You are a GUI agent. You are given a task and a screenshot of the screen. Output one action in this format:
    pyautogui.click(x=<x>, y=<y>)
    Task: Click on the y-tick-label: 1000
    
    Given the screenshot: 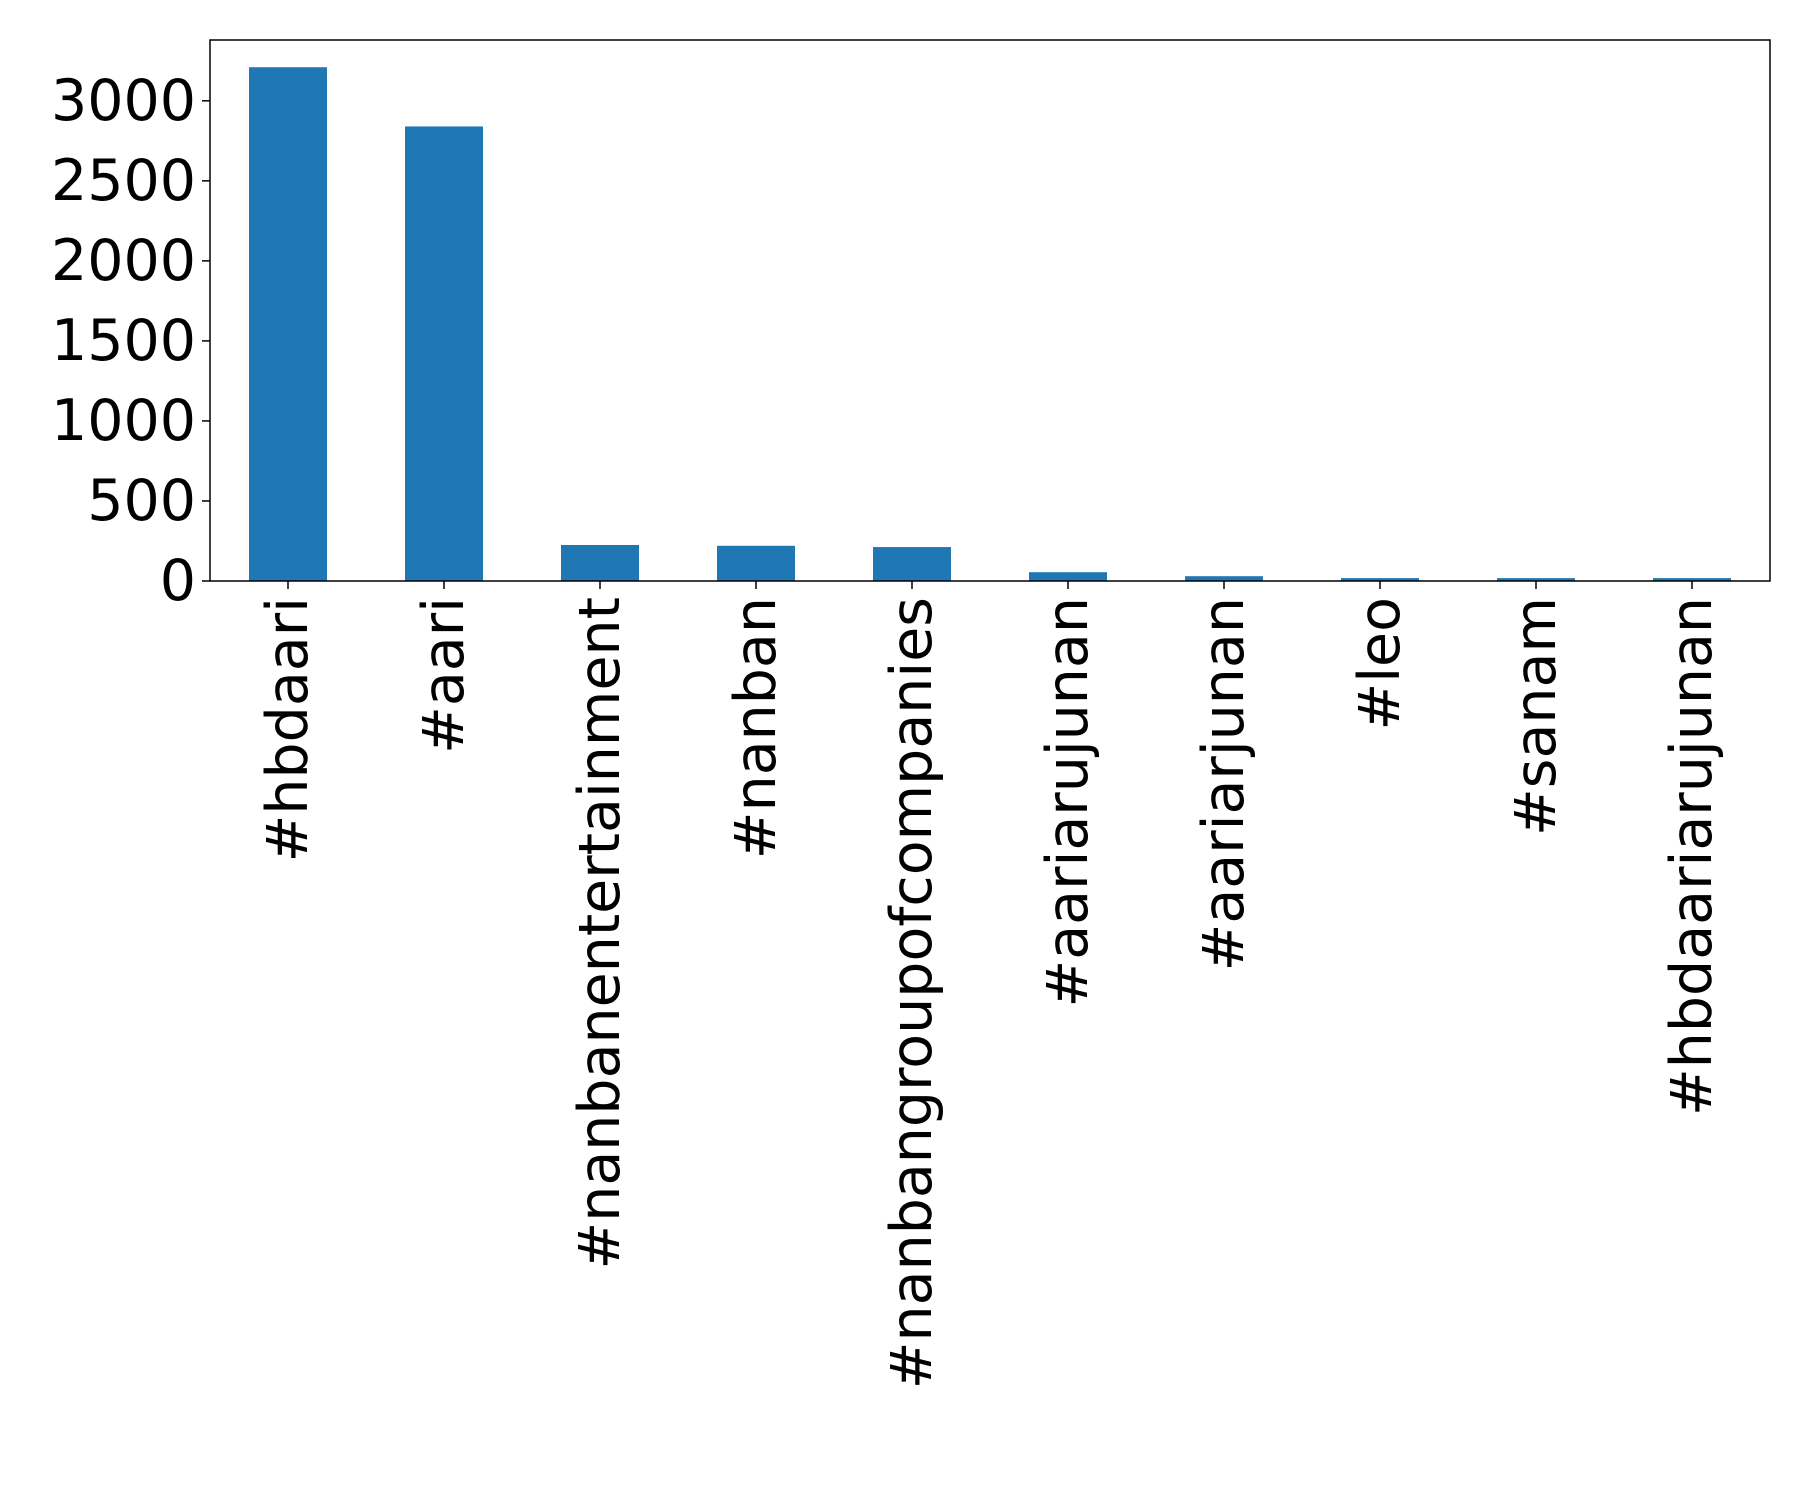 What is the action you would take?
    pyautogui.click(x=123, y=421)
    